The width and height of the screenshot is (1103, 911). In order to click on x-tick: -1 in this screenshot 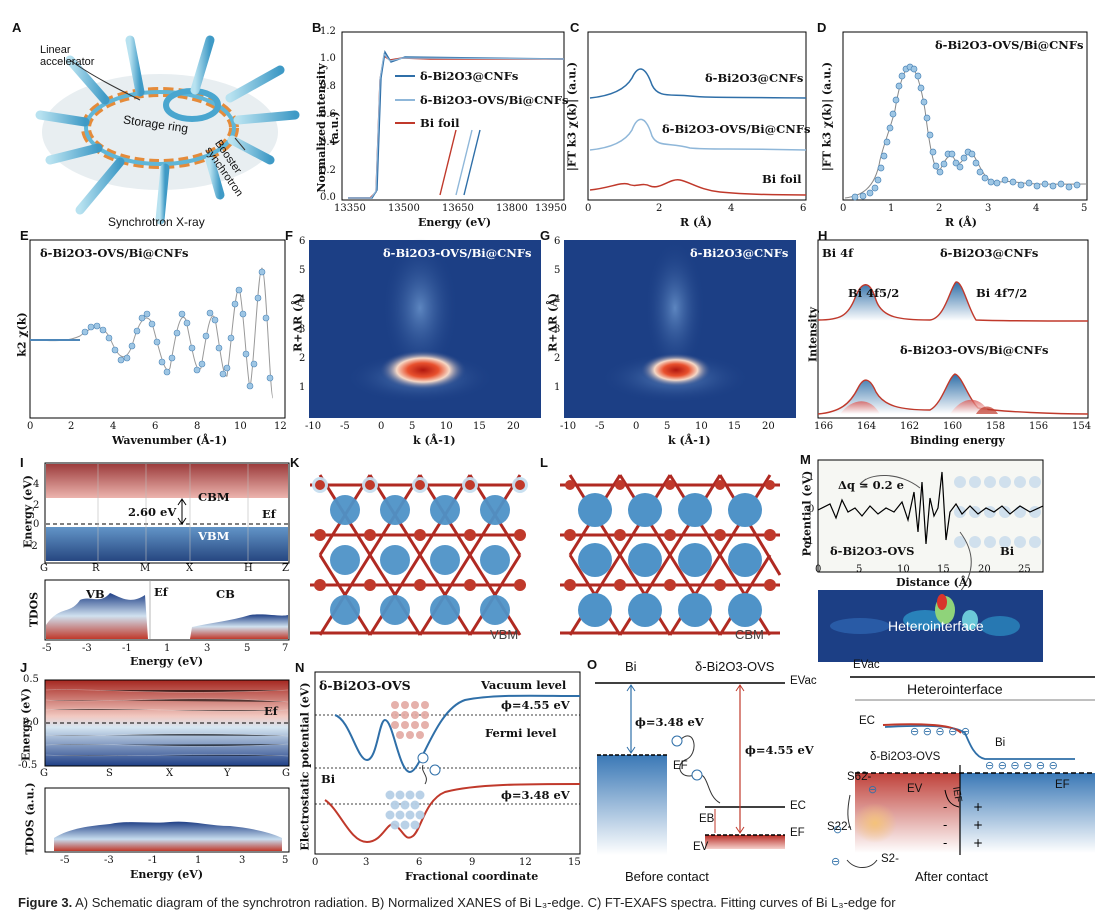, I will do `click(127, 648)`.